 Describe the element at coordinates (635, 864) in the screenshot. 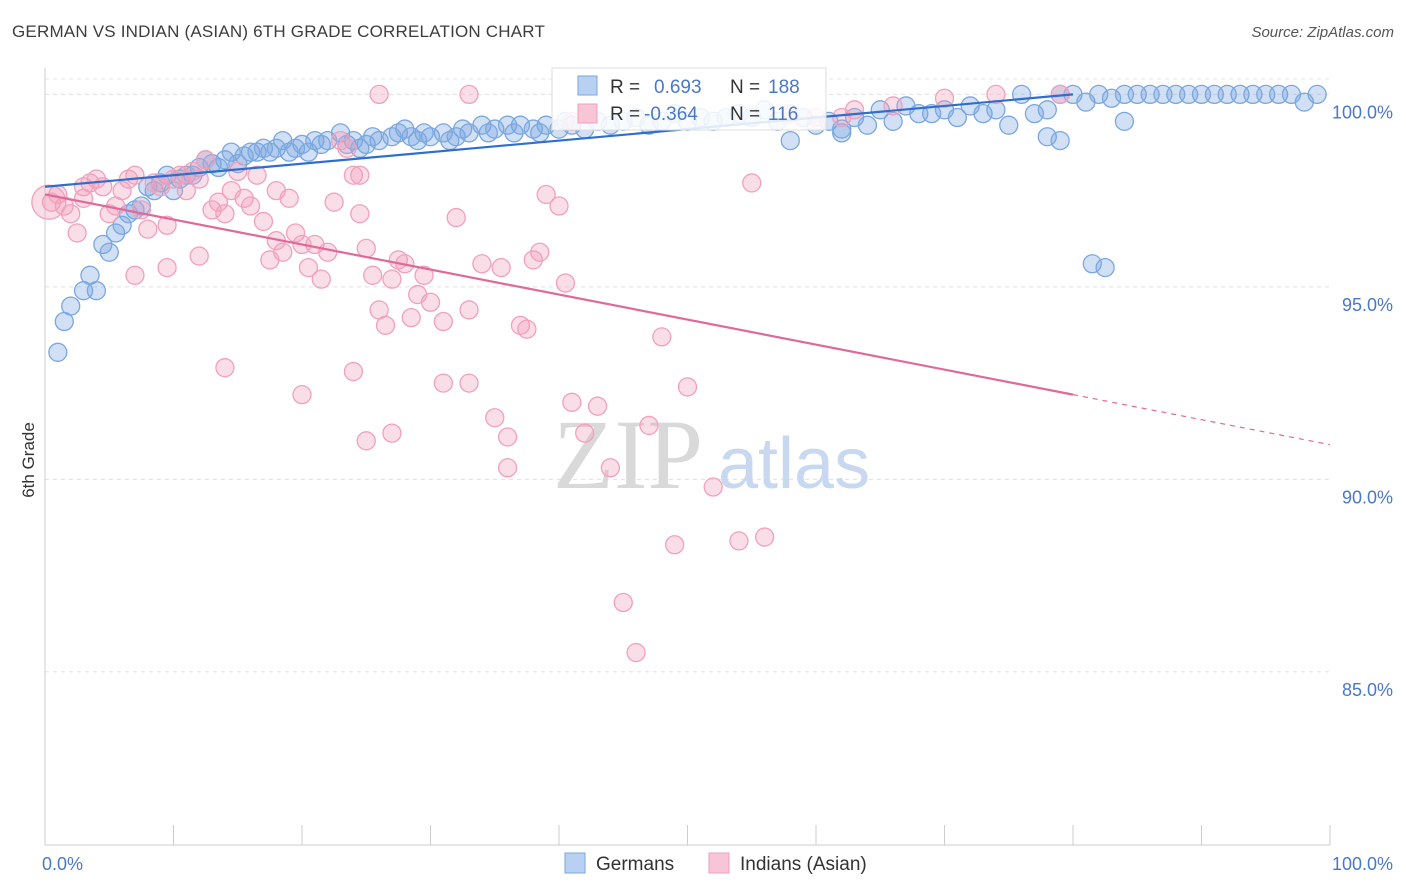

I see `legend-label-germans: Germans` at that location.